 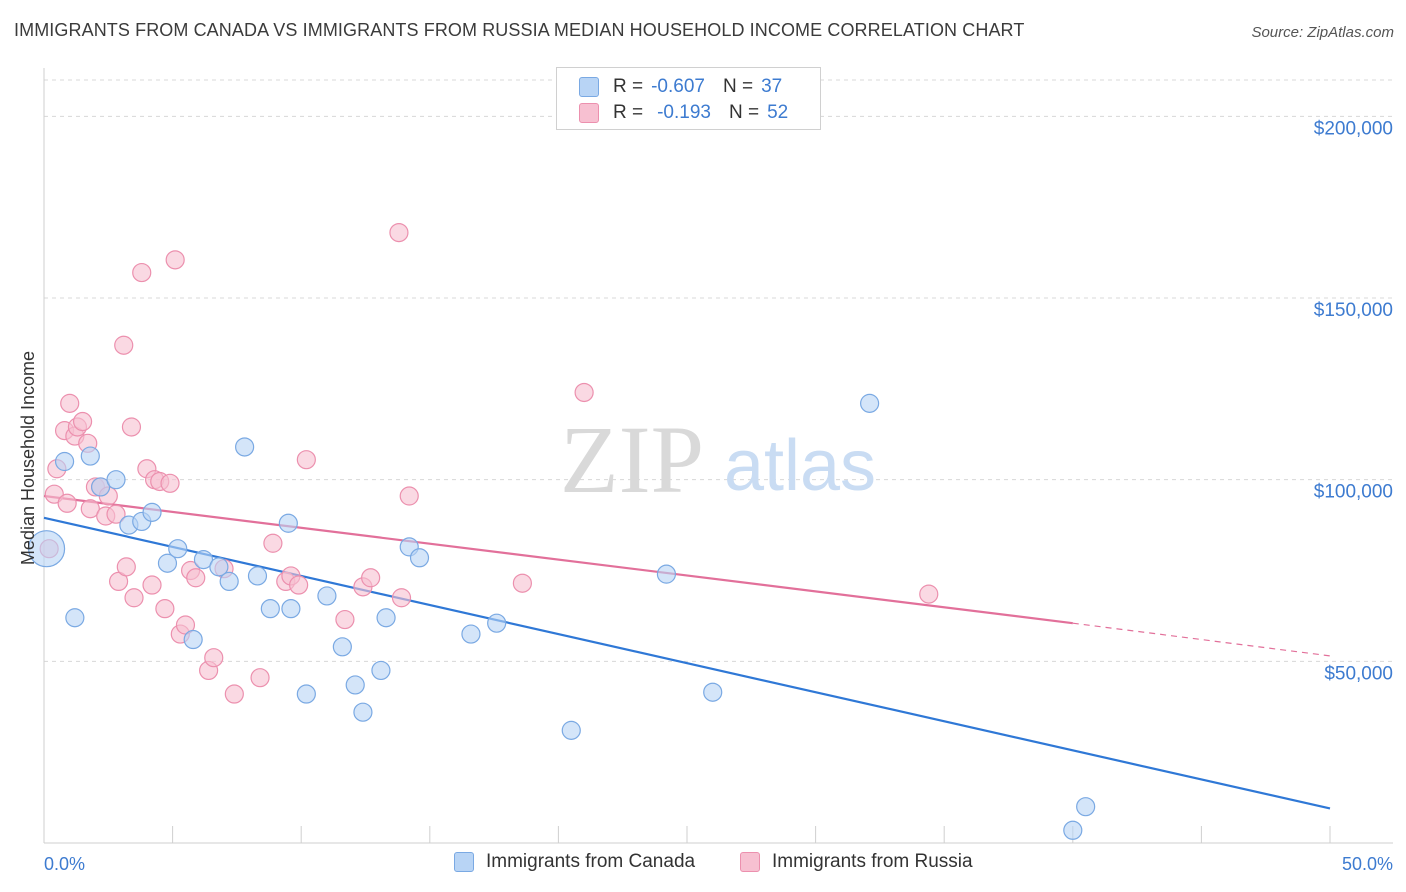 I want to click on y-tick-label: $100,000, so click(x=1353, y=492).